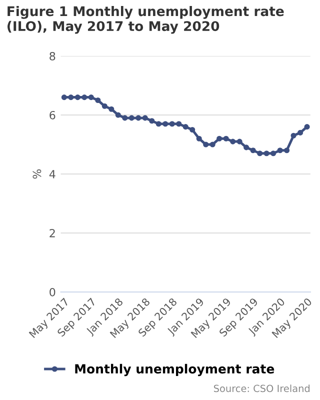  What do you see at coordinates (52, 233) in the screenshot?
I see `y-tick-label: 2` at bounding box center [52, 233].